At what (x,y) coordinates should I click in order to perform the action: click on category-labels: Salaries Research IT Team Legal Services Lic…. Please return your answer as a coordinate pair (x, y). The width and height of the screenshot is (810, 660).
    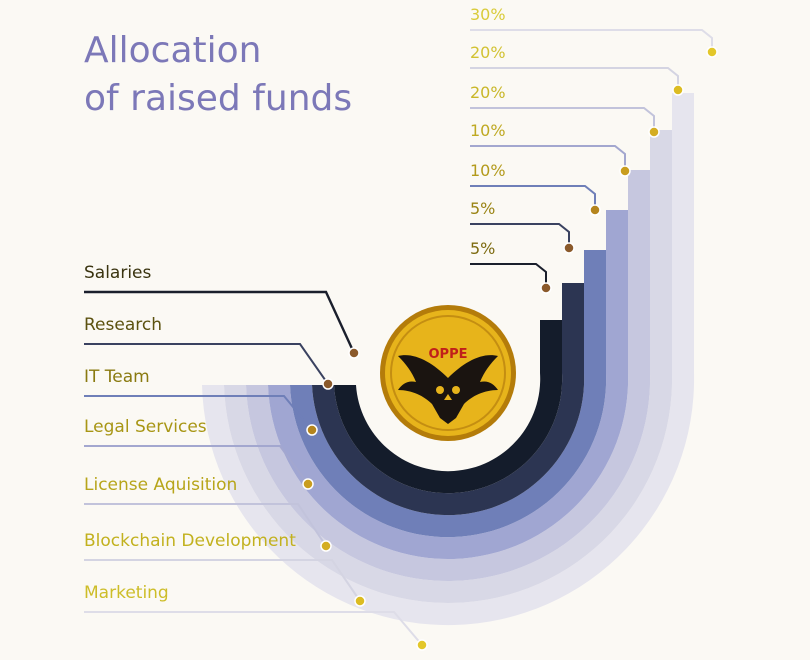
    Looking at the image, I should click on (190, 433).